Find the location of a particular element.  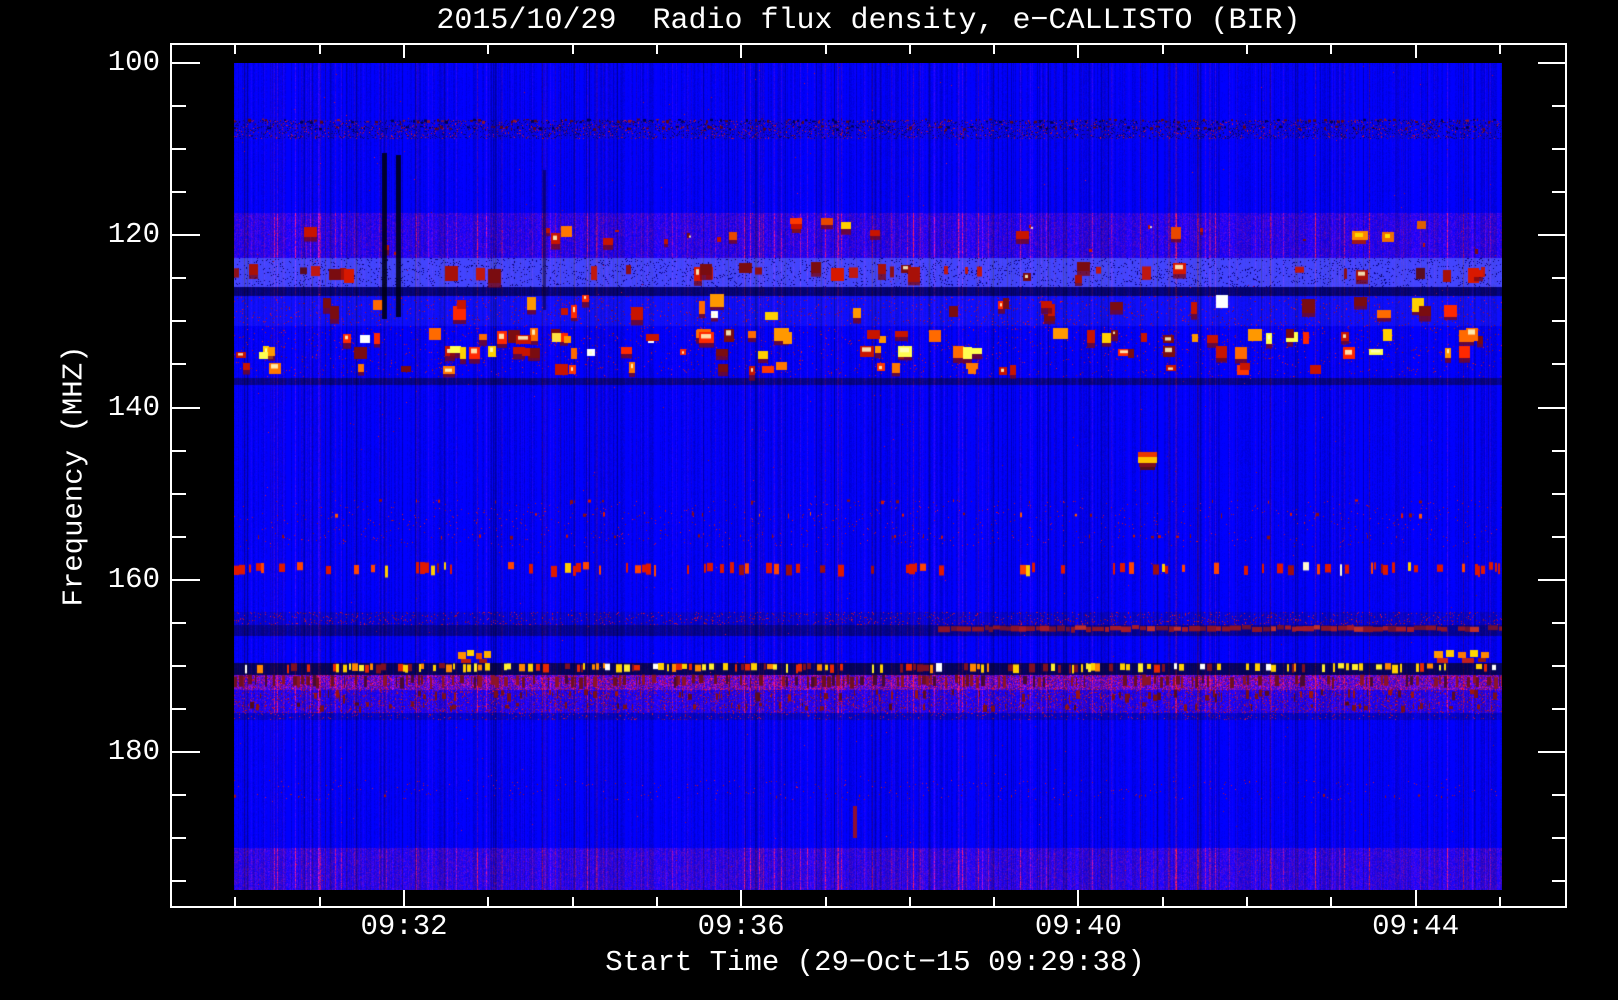

y-tick-label: 140 is located at coordinates (133, 407).